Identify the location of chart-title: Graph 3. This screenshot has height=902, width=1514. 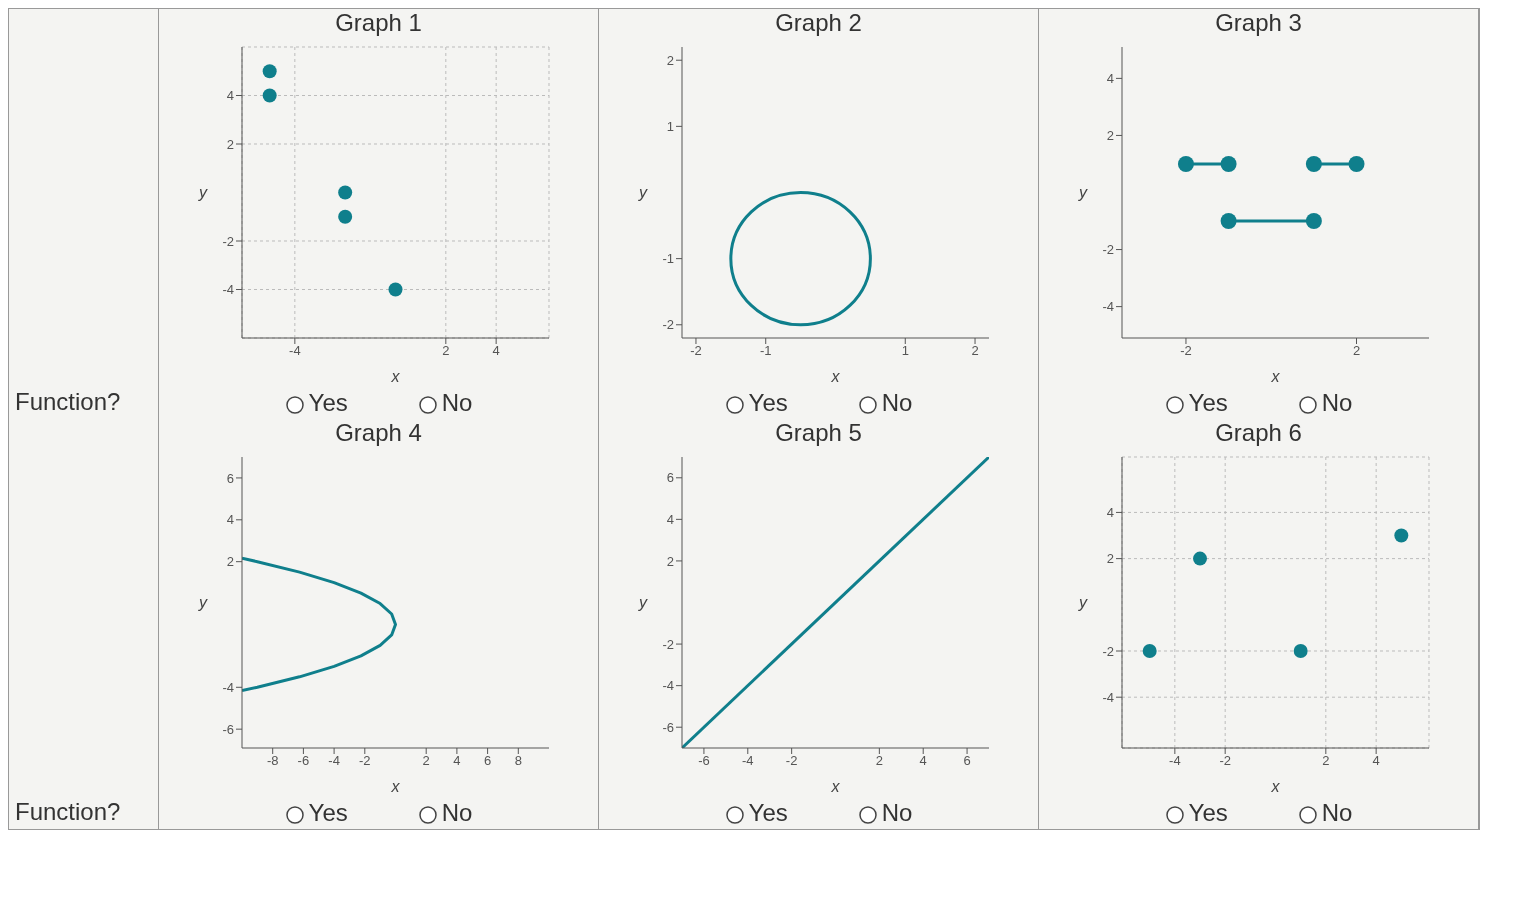
(1258, 23).